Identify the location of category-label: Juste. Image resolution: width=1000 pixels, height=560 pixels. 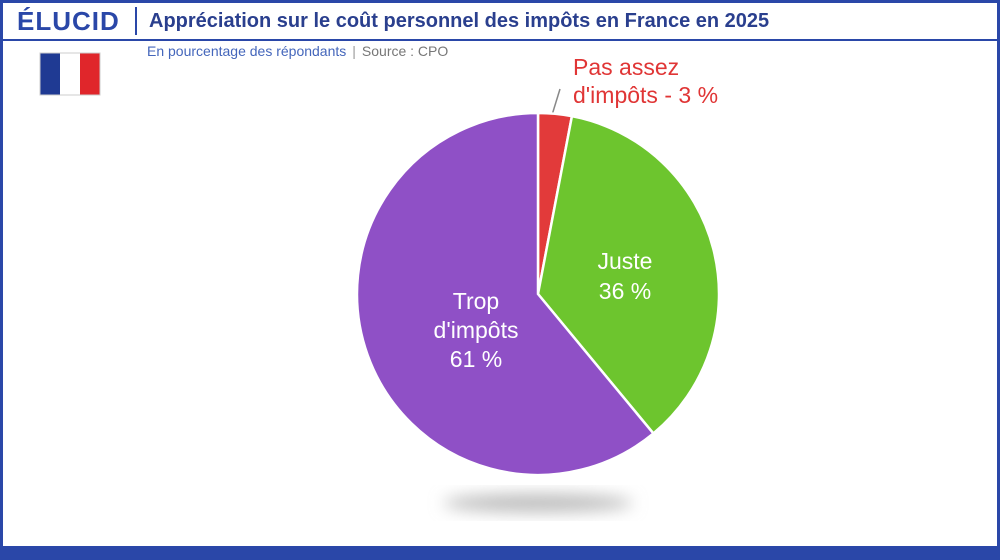
(625, 261).